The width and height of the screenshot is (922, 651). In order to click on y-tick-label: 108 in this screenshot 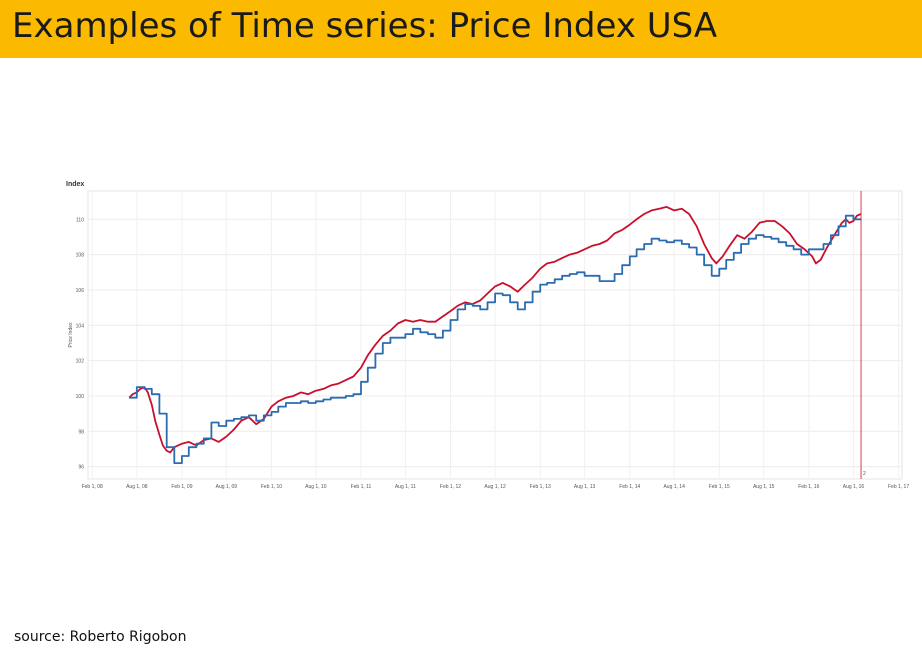, I will do `click(80, 256)`.